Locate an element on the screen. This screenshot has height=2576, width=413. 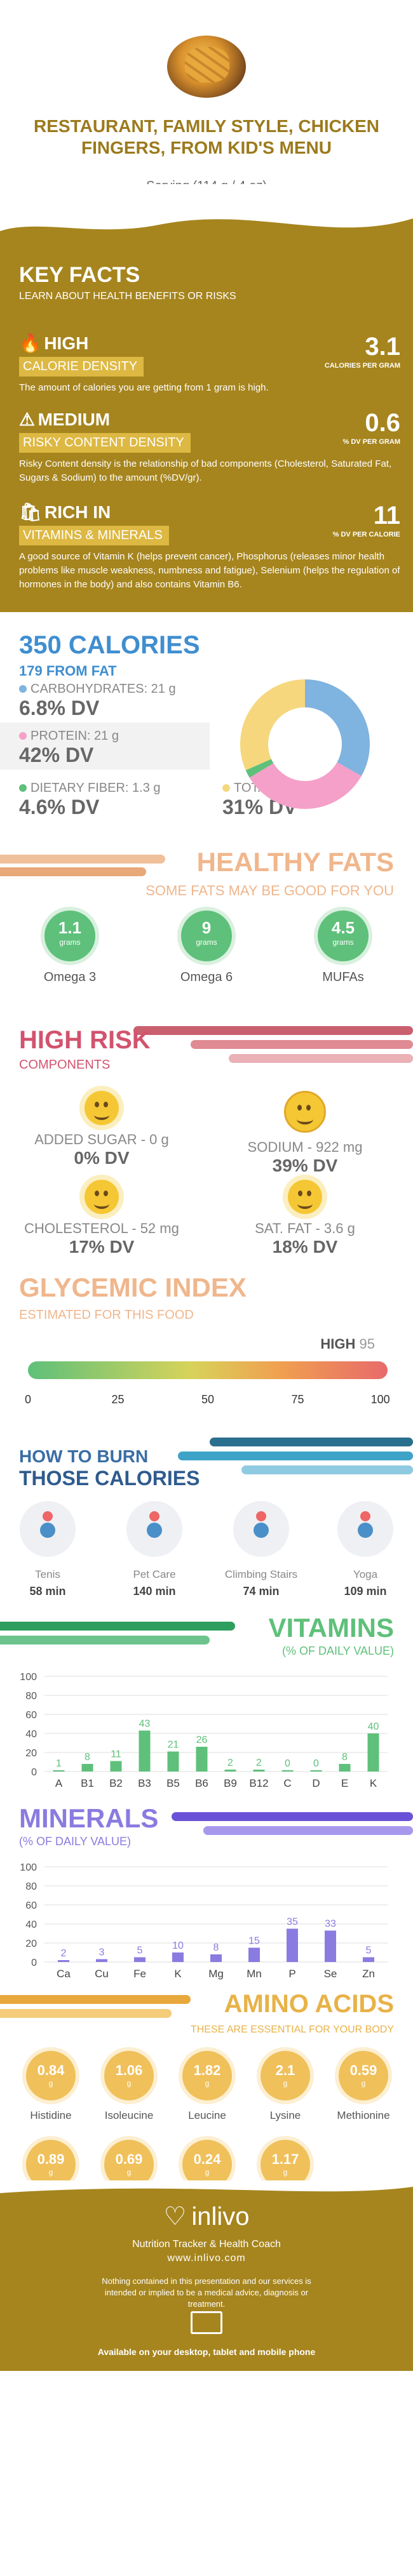
brand-url: www.inlivo.com is located at coordinates (207, 2258).